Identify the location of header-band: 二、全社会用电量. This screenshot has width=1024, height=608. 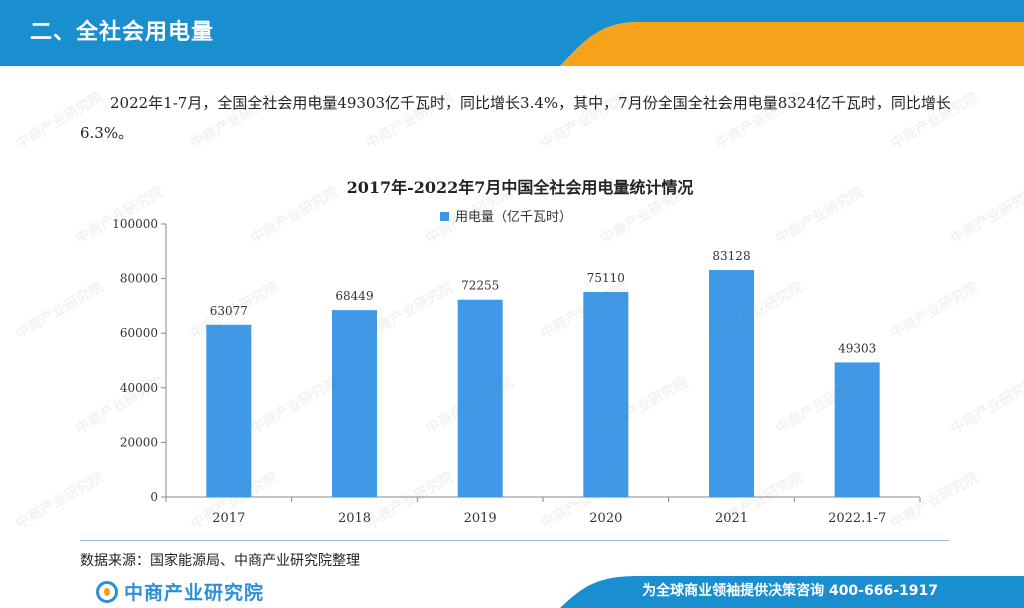
(512, 33).